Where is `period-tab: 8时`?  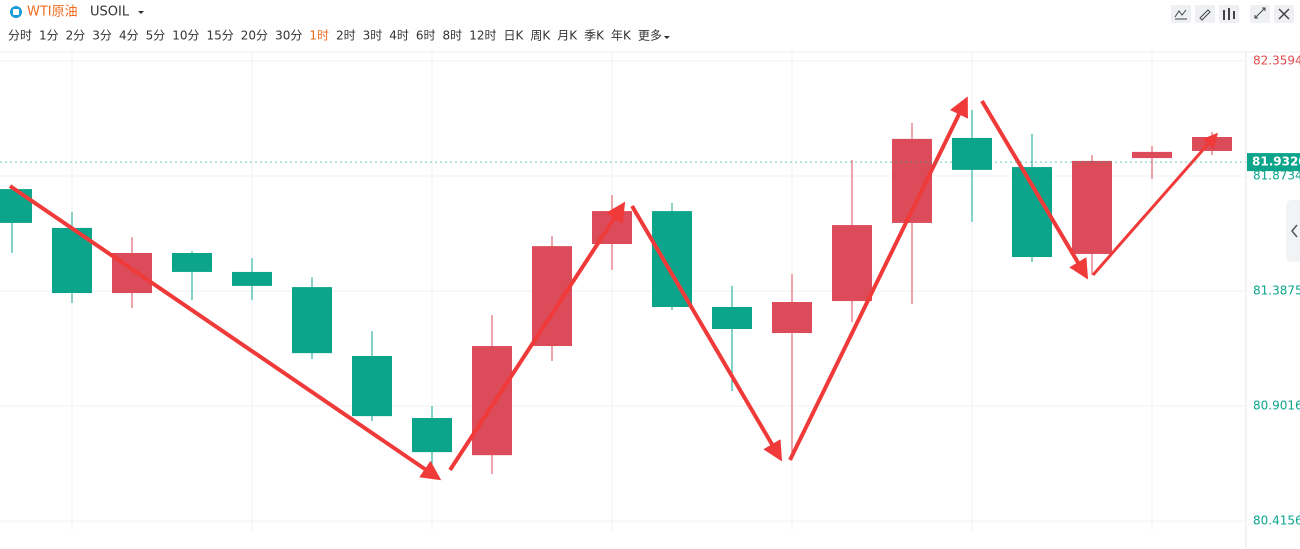 period-tab: 8时 is located at coordinates (453, 36).